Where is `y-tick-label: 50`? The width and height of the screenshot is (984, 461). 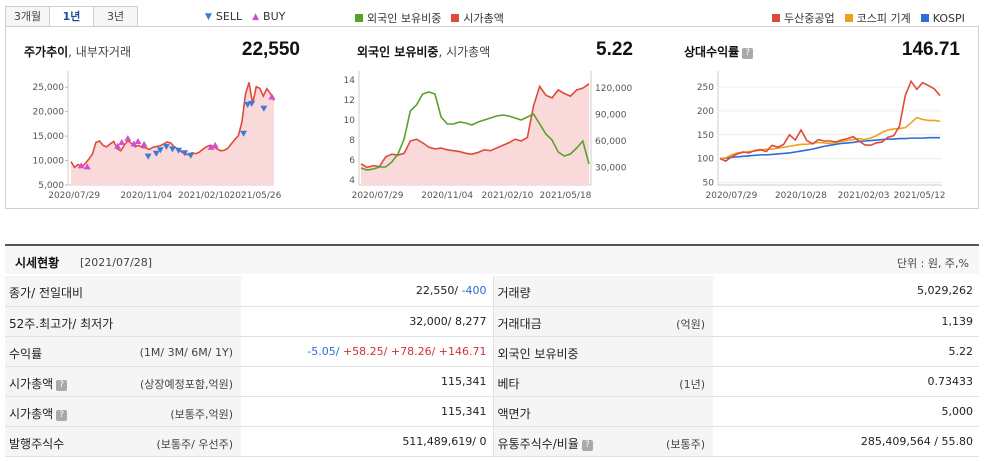
y-tick-label: 50 is located at coordinates (709, 184).